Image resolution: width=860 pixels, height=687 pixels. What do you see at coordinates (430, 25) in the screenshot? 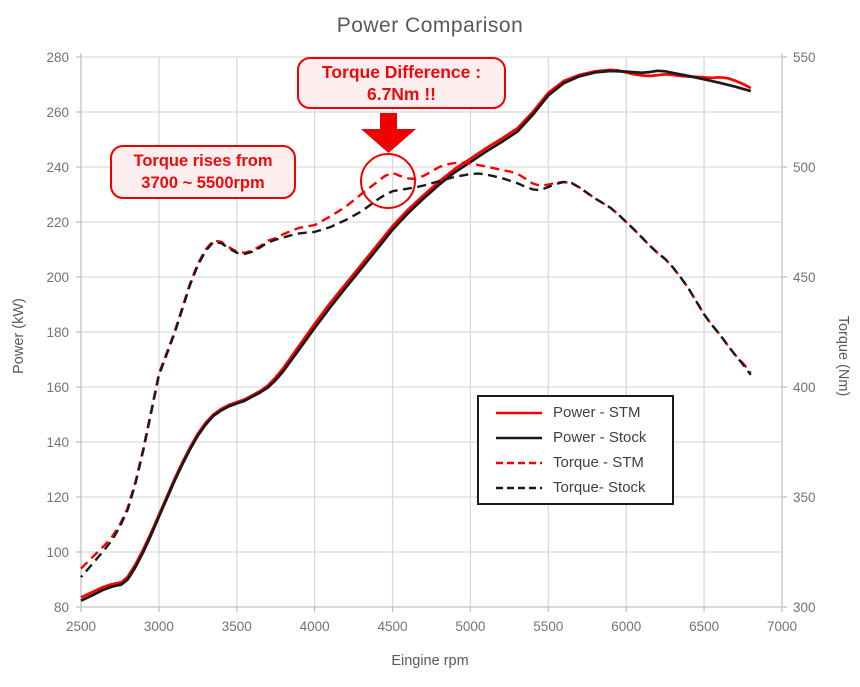
I see `chart-title: Power Comparison` at bounding box center [430, 25].